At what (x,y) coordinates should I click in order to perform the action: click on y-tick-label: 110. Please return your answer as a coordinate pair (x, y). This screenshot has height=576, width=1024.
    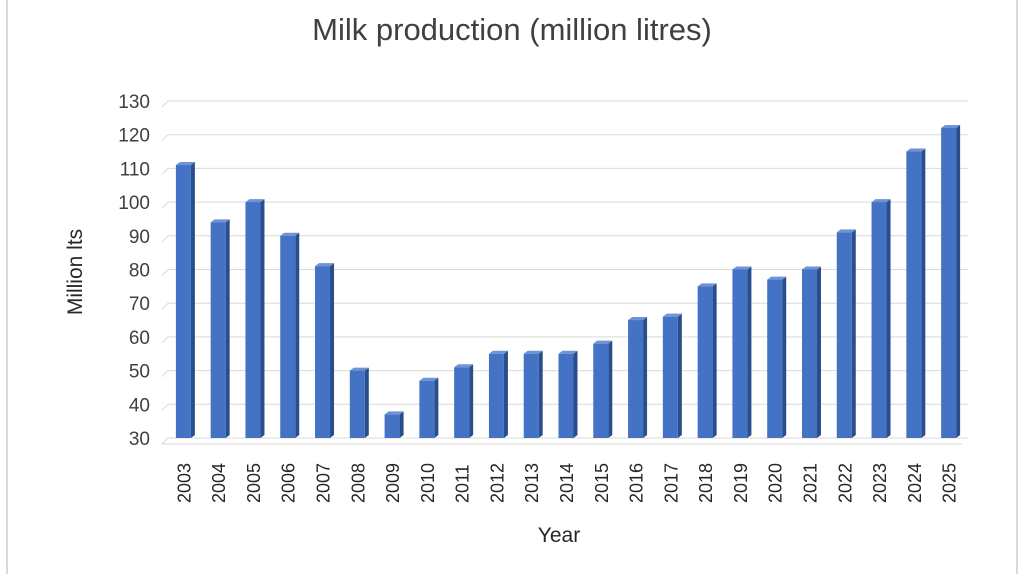
    Looking at the image, I should click on (135, 169).